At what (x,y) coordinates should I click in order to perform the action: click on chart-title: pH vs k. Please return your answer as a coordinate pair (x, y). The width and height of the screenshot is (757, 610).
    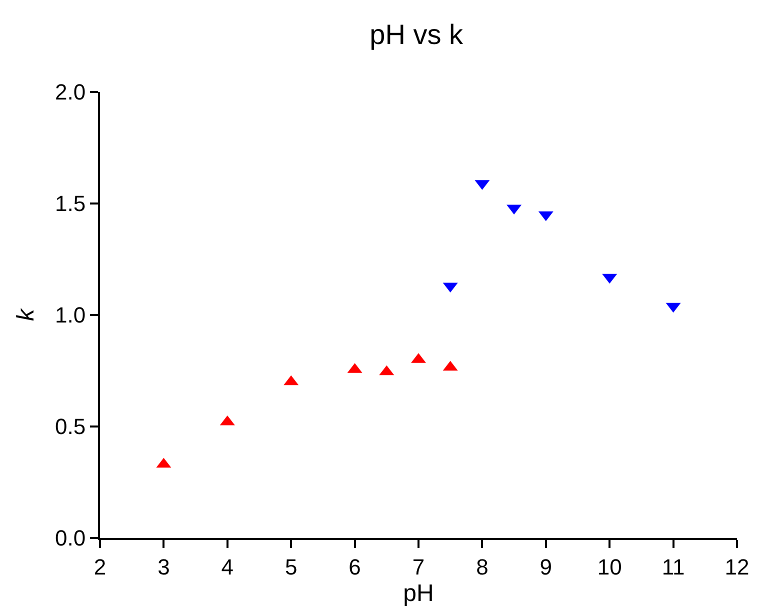
    Looking at the image, I should click on (417, 34).